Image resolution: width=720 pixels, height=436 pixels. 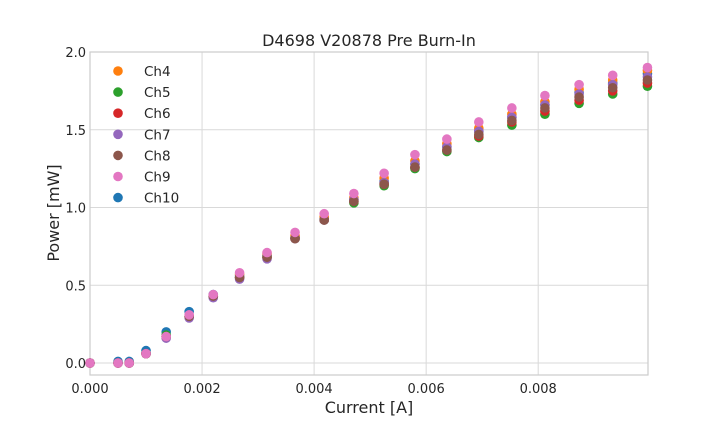 What do you see at coordinates (75, 209) in the screenshot?
I see `y-tick-label: 1.0` at bounding box center [75, 209].